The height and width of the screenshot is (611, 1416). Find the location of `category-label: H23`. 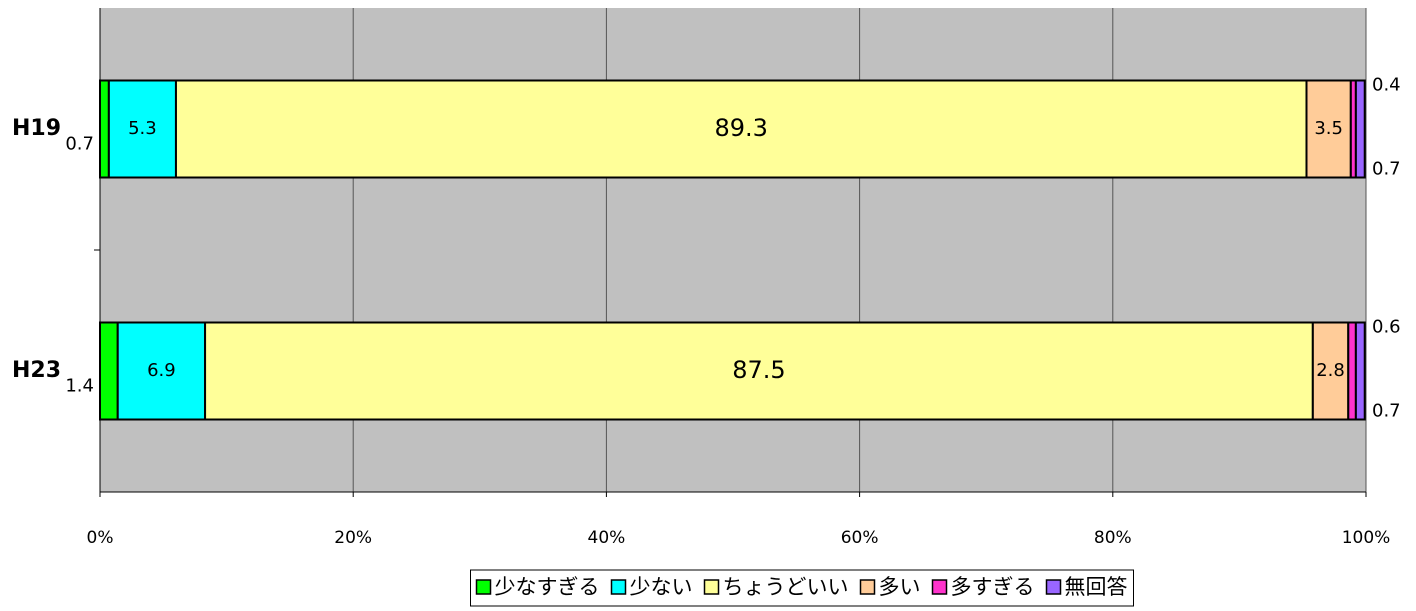

category-label: H23 is located at coordinates (36, 370).